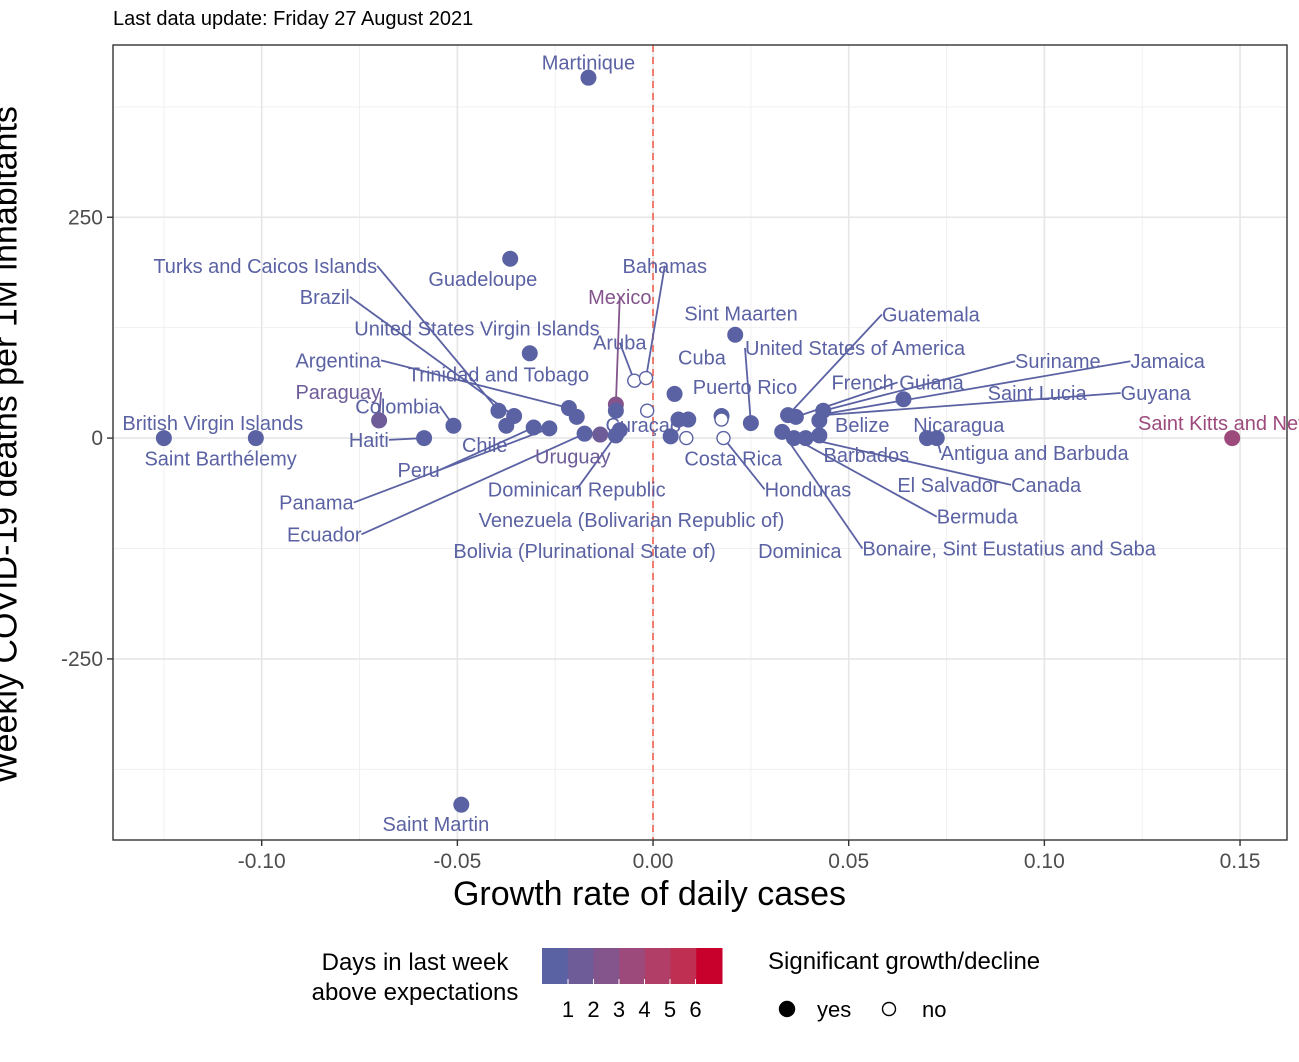 This screenshot has height=1062, width=1299. What do you see at coordinates (1038, 394) in the screenshot?
I see `point-label: Saint Lucia` at bounding box center [1038, 394].